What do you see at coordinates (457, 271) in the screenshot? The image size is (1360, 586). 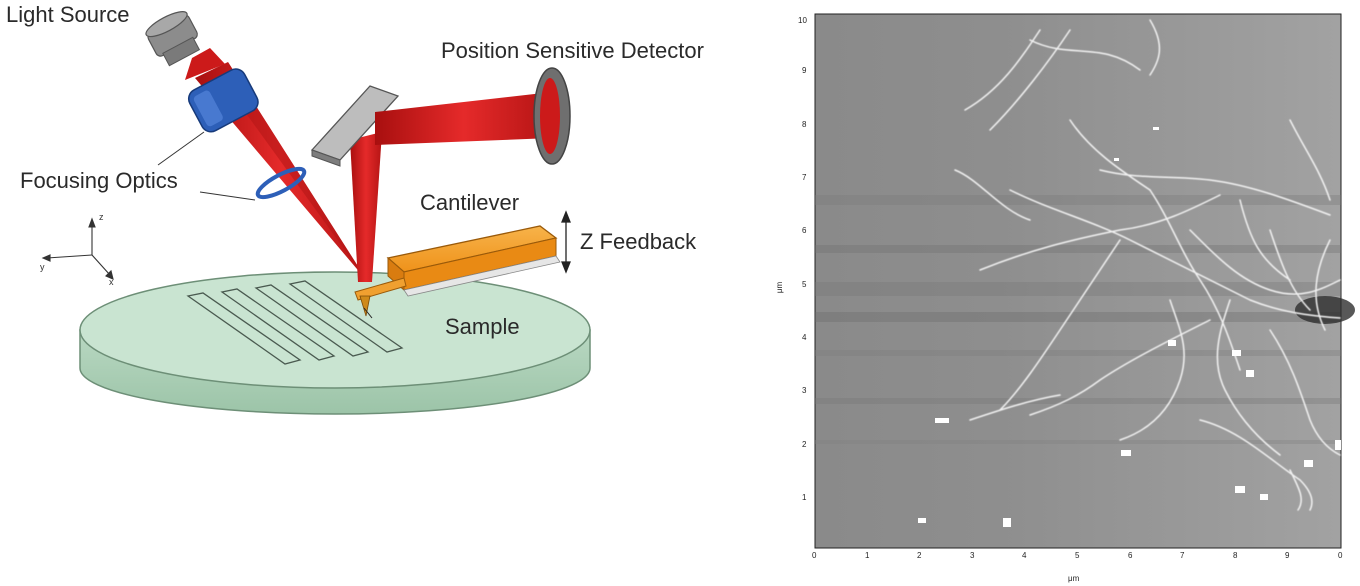 I see `cantilever` at bounding box center [457, 271].